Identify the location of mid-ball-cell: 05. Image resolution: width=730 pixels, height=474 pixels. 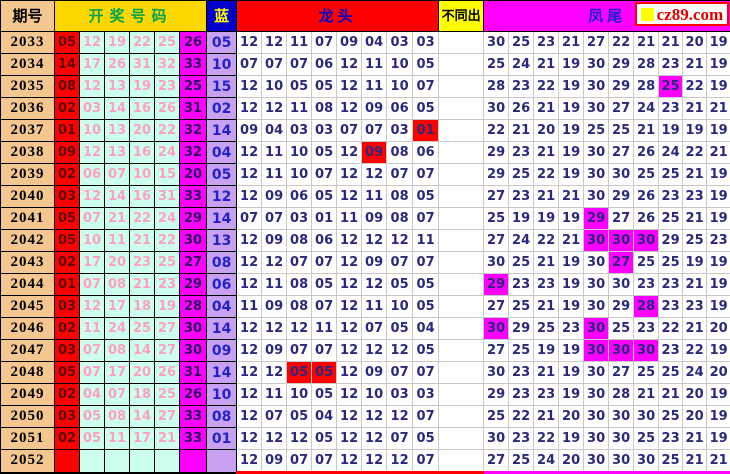
(92, 439).